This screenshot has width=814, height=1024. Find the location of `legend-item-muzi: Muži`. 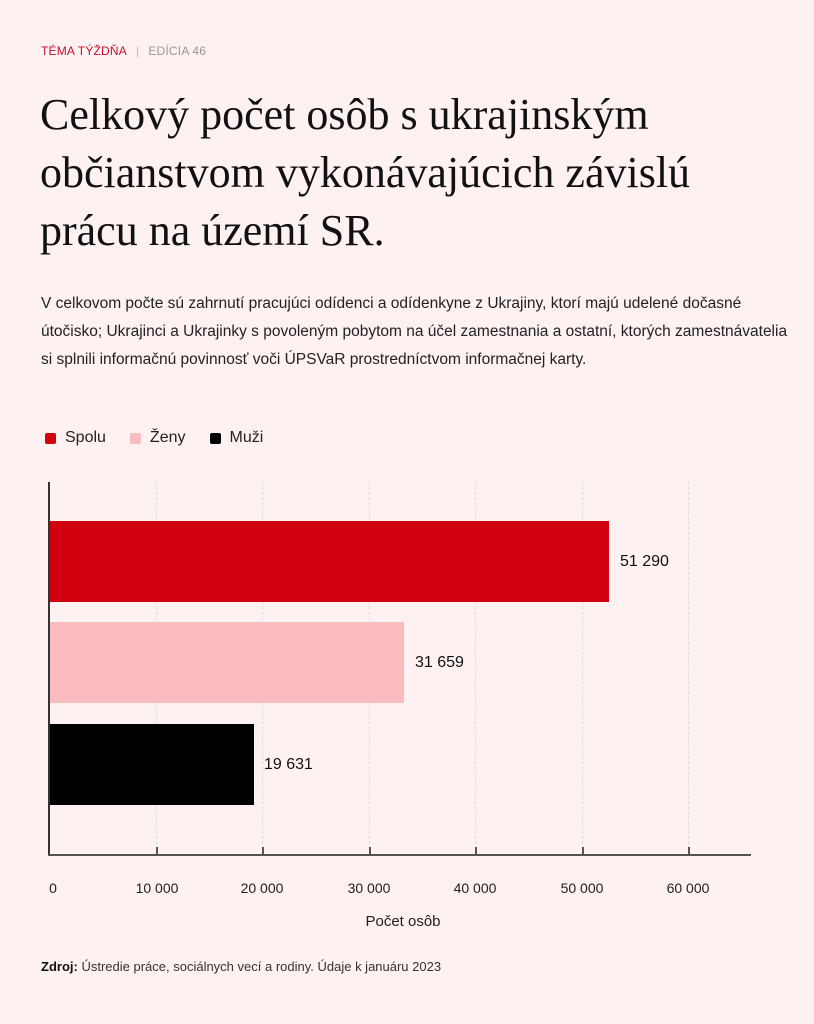

legend-item-muzi: Muži is located at coordinates (236, 438).